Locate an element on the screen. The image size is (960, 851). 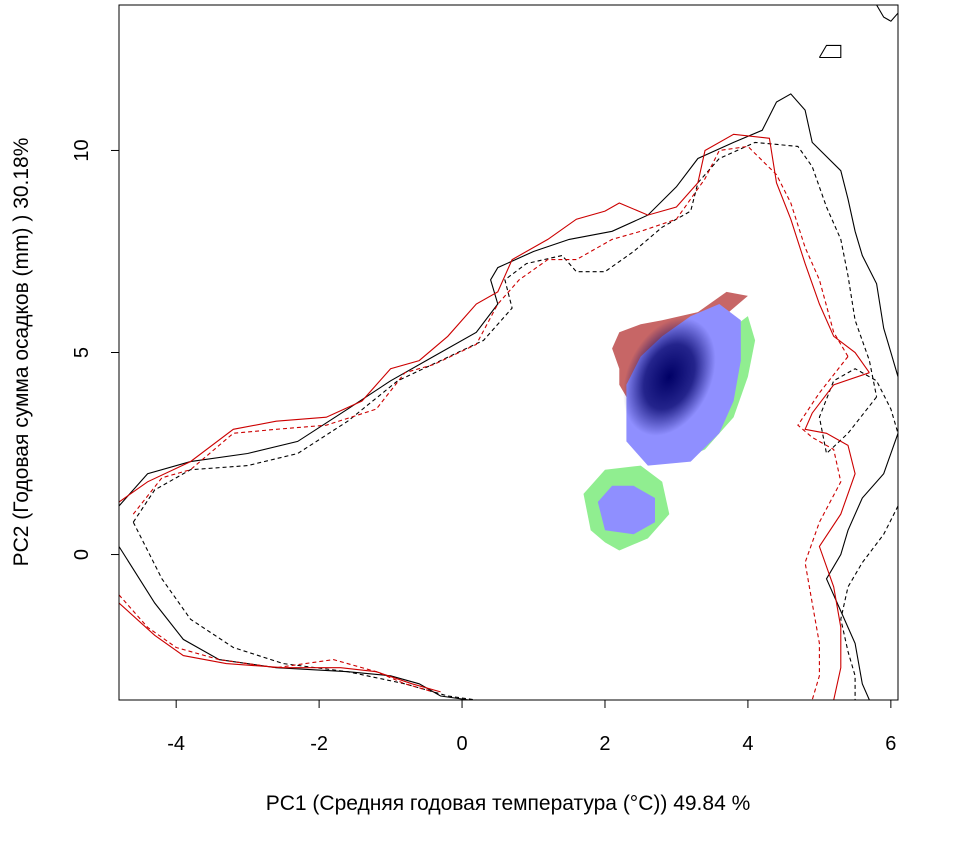
overlap-regions is located at coordinates (669, 421).